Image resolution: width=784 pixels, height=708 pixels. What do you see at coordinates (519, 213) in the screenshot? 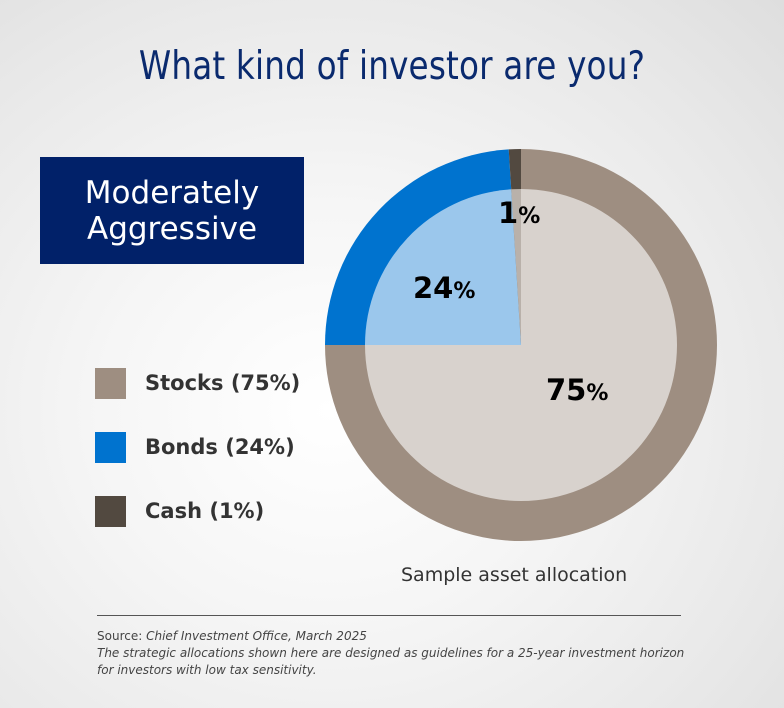
I see `cash-value-label: 1%` at bounding box center [519, 213].